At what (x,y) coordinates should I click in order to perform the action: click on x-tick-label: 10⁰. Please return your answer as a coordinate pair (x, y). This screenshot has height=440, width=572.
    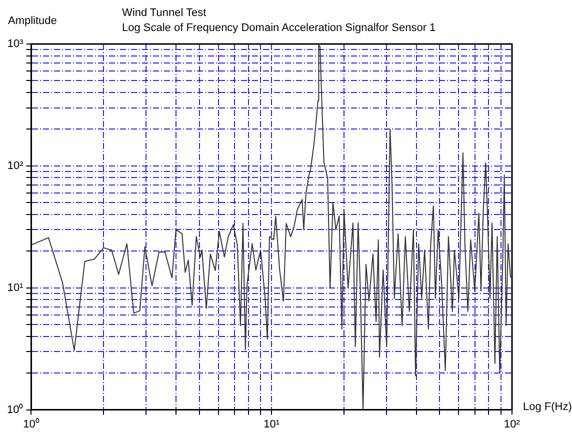
    Looking at the image, I should click on (31, 423).